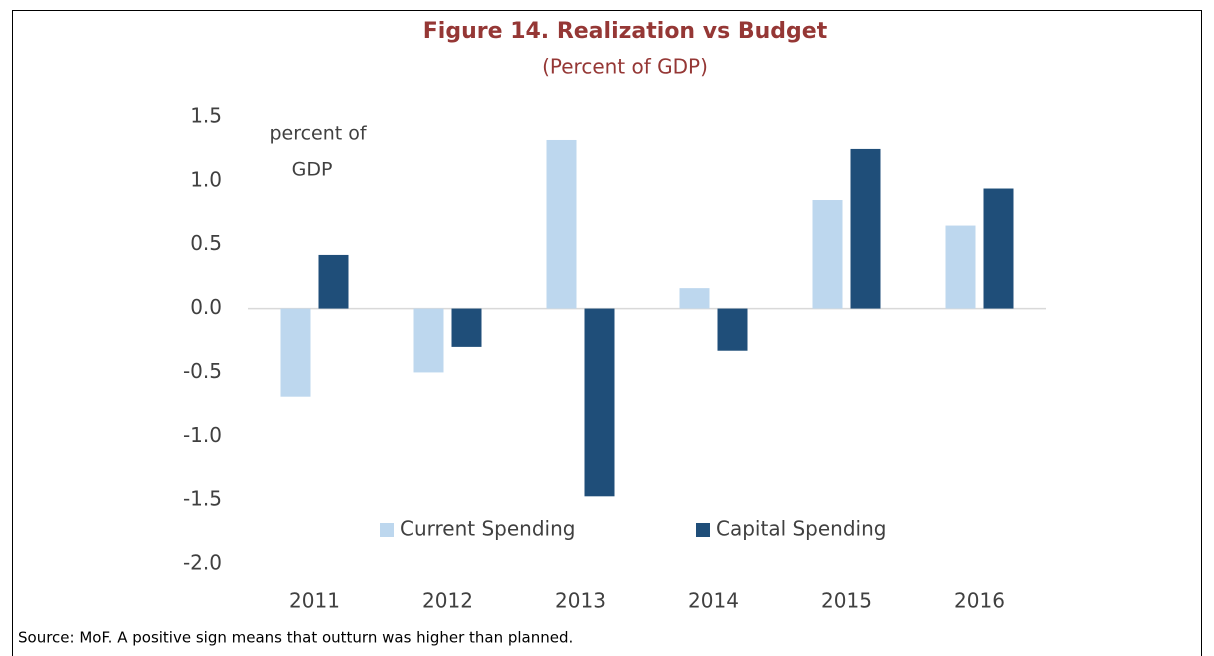 This screenshot has width=1214, height=656. Describe the element at coordinates (202, 499) in the screenshot. I see `y-tick-label: -1.5` at that location.